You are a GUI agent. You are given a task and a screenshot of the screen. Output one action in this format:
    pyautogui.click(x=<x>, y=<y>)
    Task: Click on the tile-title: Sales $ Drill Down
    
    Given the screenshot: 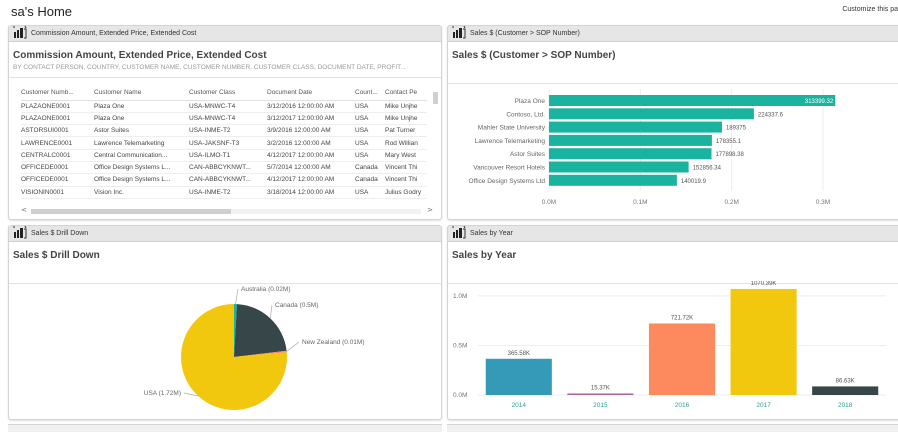 What is the action you would take?
    pyautogui.click(x=56, y=255)
    